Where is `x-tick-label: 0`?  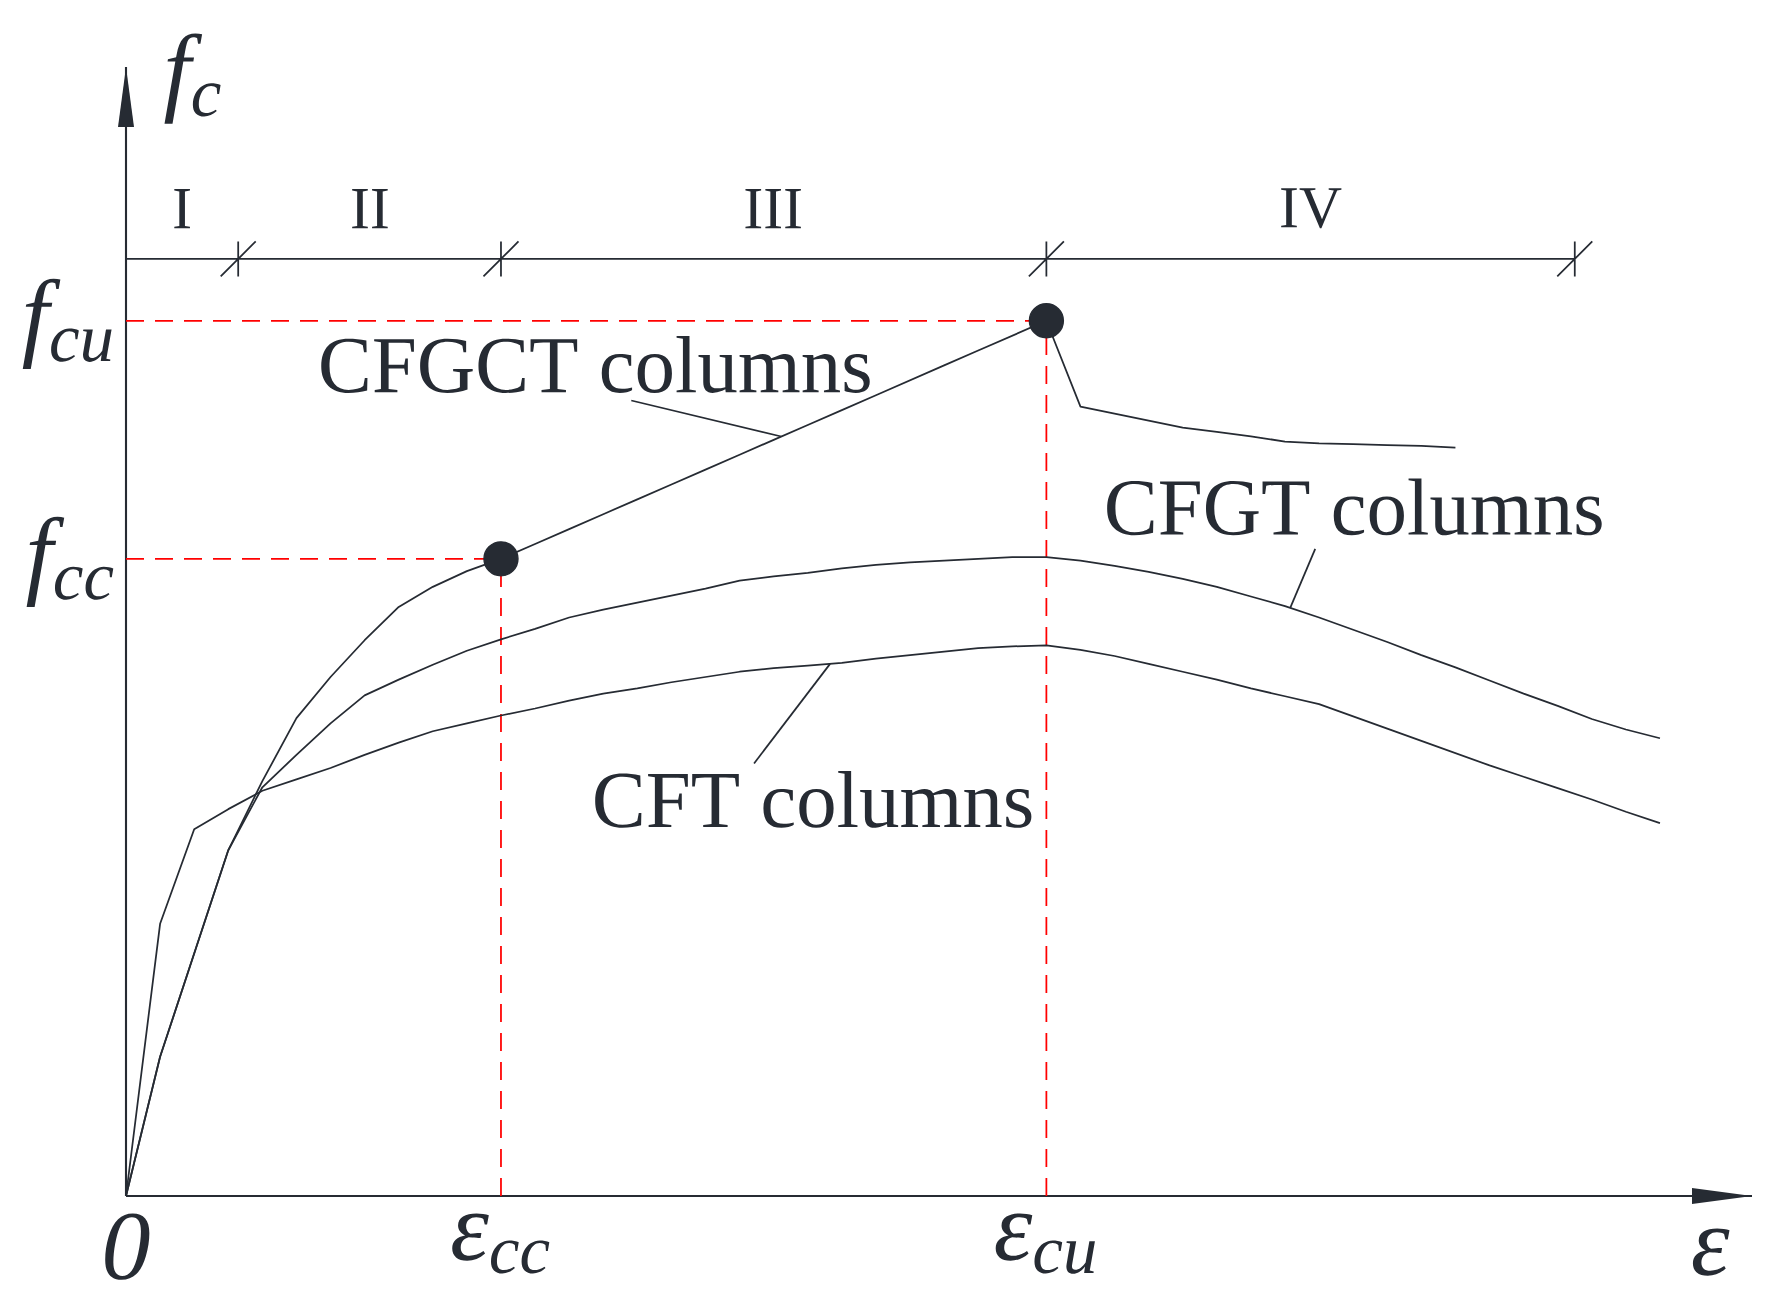 x-tick-label: 0 is located at coordinates (127, 1246).